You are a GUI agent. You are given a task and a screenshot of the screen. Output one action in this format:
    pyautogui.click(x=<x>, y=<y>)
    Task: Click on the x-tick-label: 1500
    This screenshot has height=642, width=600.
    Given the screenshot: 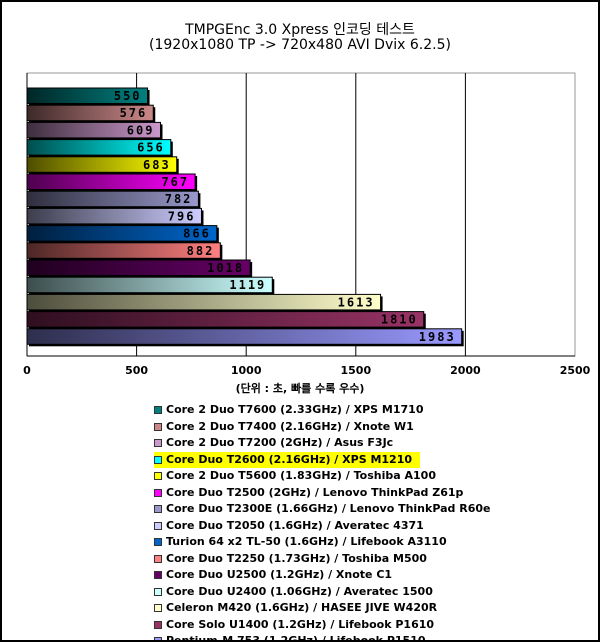 What is the action you would take?
    pyautogui.click(x=355, y=370)
    